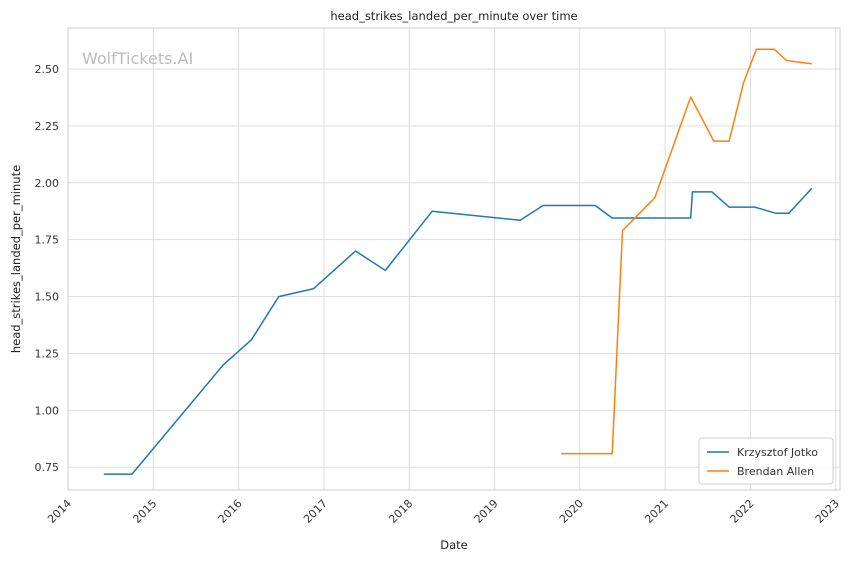  What do you see at coordinates (47, 467) in the screenshot?
I see `y-tick-label: 0.75` at bounding box center [47, 467].